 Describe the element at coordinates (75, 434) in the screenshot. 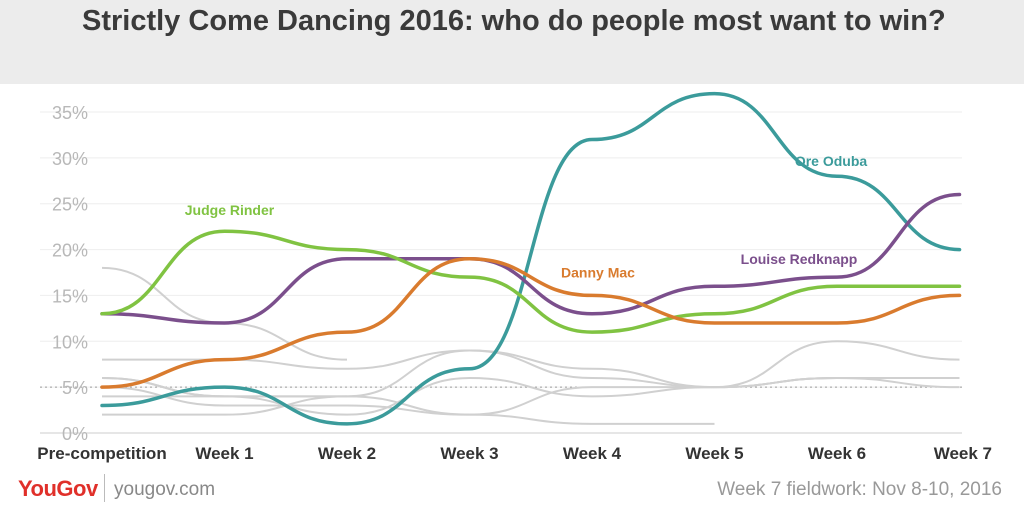

I see `y-tick-label: 0%` at that location.